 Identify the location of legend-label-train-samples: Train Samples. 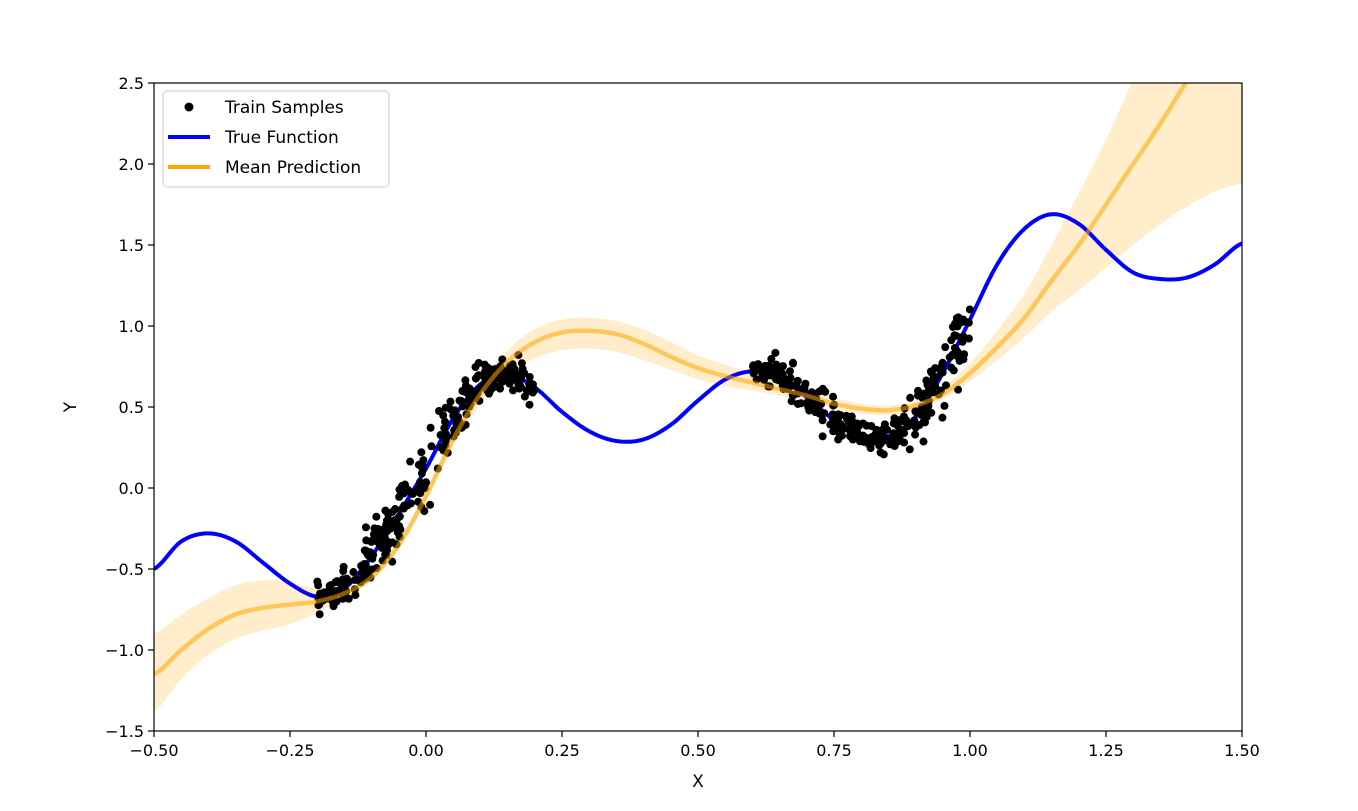
(284, 108).